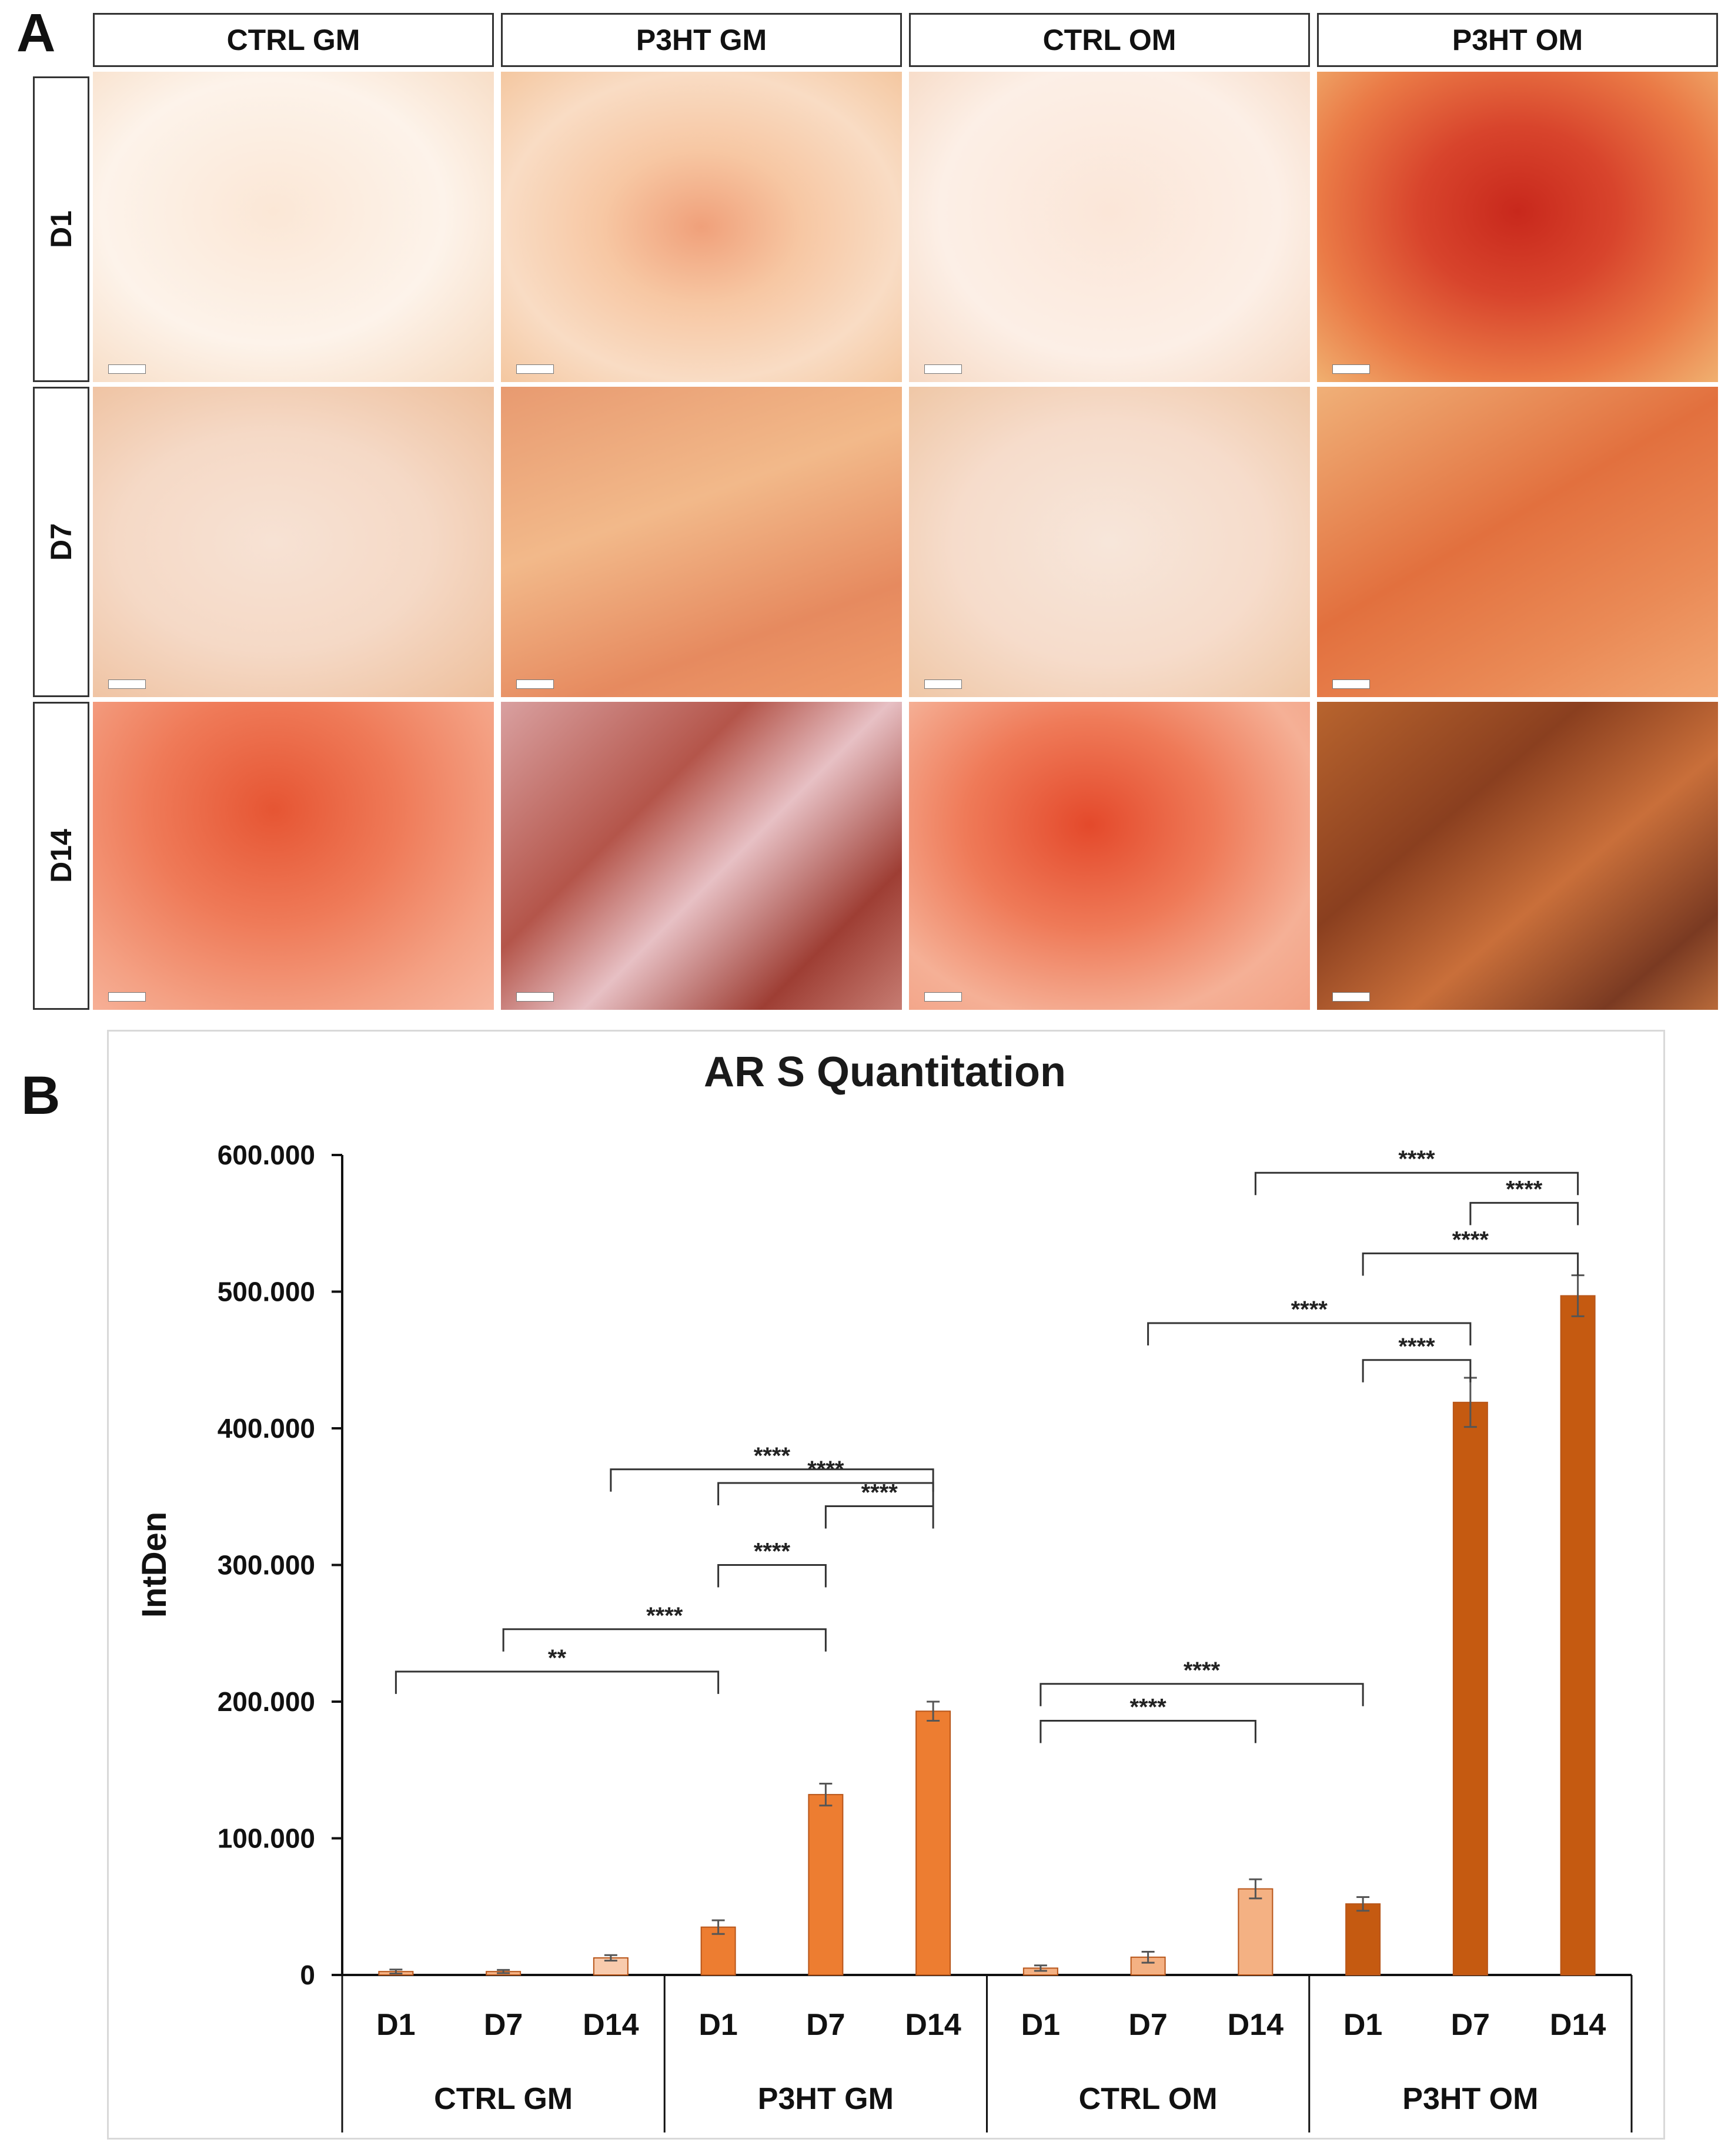  I want to click on micrograph-p3ht-om-d7, so click(1517, 542).